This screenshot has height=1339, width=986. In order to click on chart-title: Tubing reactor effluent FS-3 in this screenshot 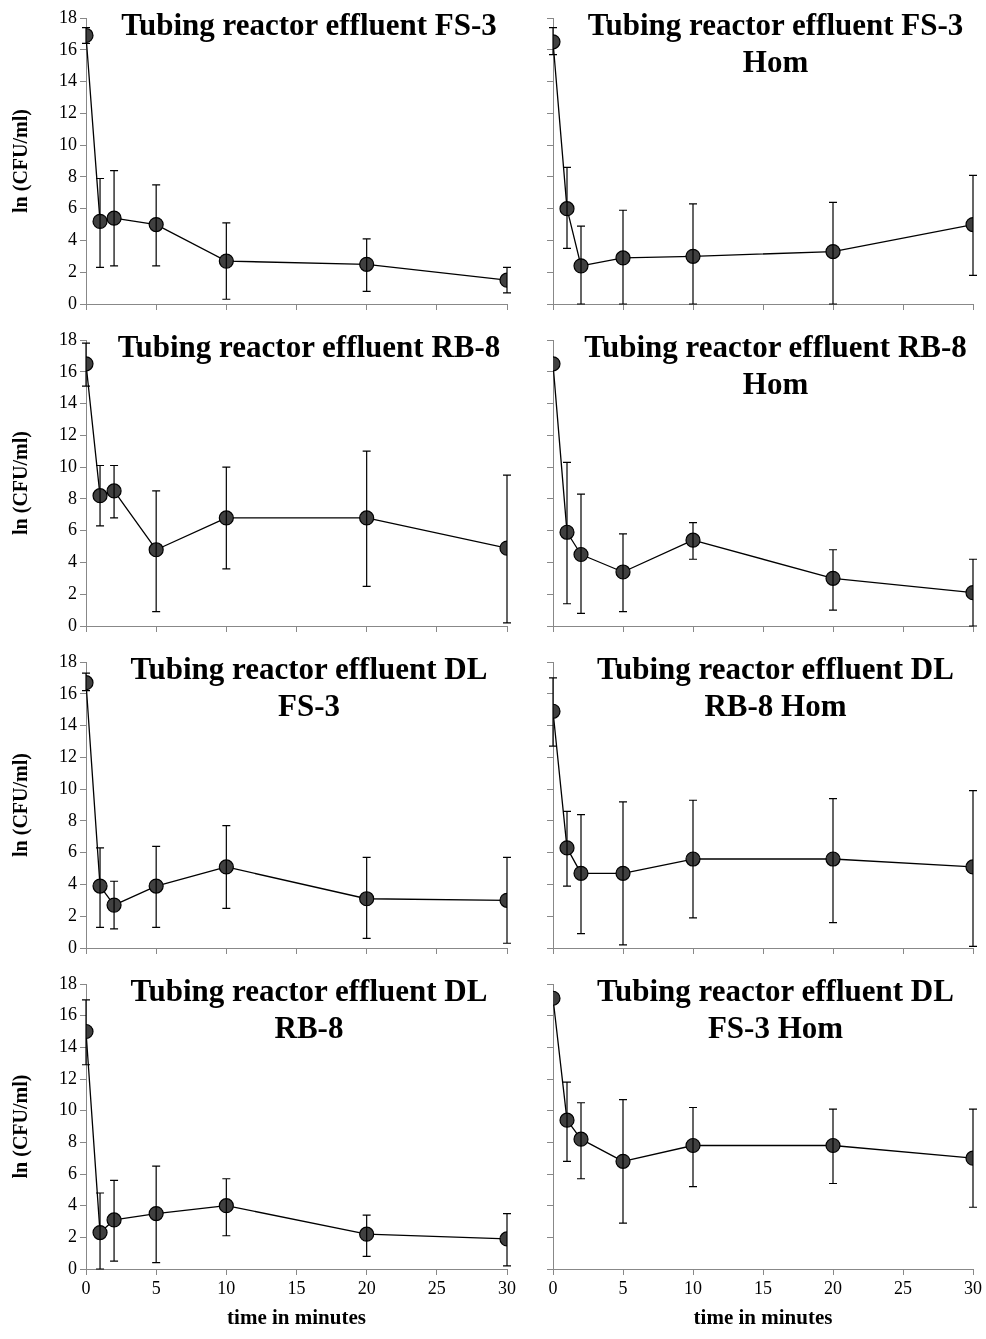, I will do `click(309, 24)`.